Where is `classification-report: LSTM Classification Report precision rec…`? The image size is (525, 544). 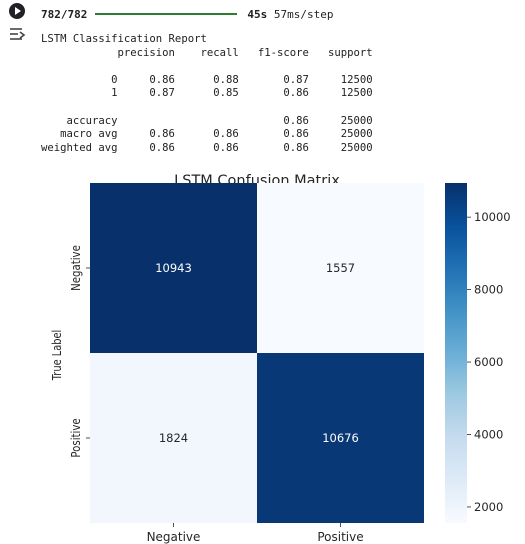 classification-report: LSTM Classification Report precision rec… is located at coordinates (207, 94).